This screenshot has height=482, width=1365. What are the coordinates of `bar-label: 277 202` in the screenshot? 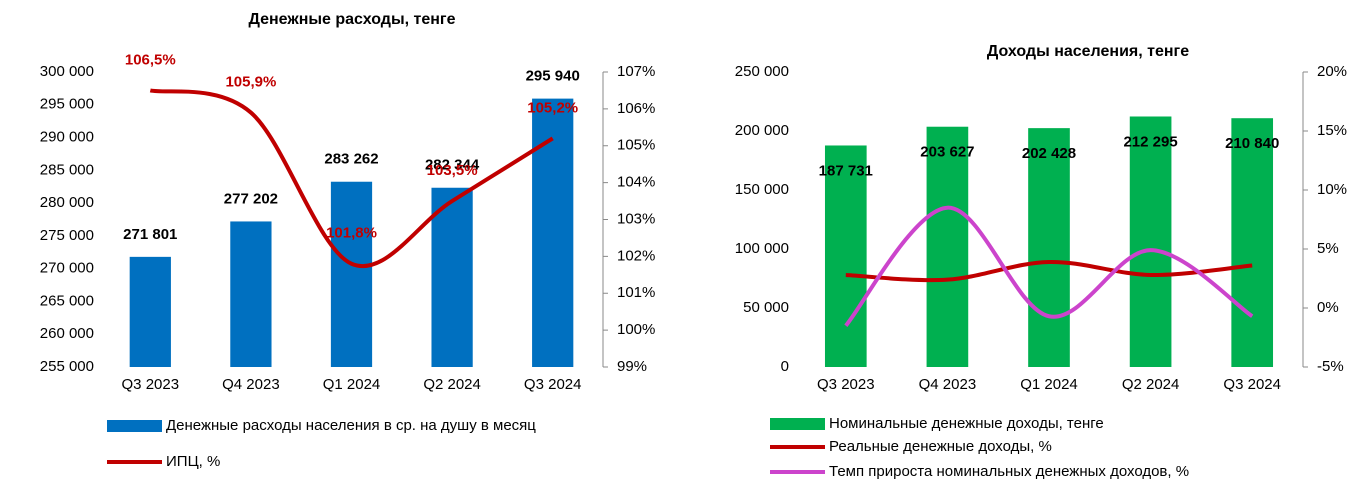 It's located at (251, 198).